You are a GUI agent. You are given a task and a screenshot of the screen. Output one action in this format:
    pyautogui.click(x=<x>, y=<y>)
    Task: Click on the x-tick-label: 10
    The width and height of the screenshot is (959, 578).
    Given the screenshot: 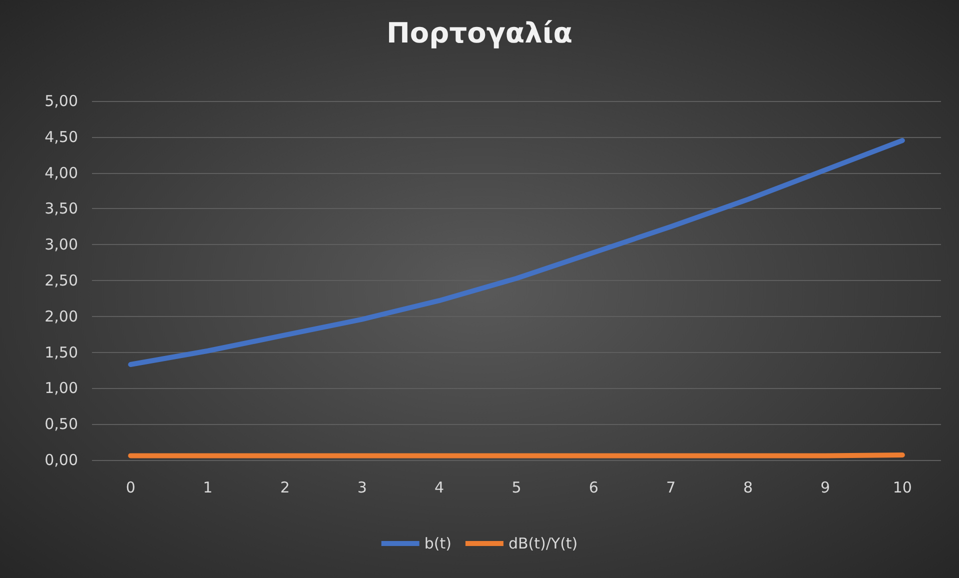 What is the action you would take?
    pyautogui.click(x=902, y=487)
    